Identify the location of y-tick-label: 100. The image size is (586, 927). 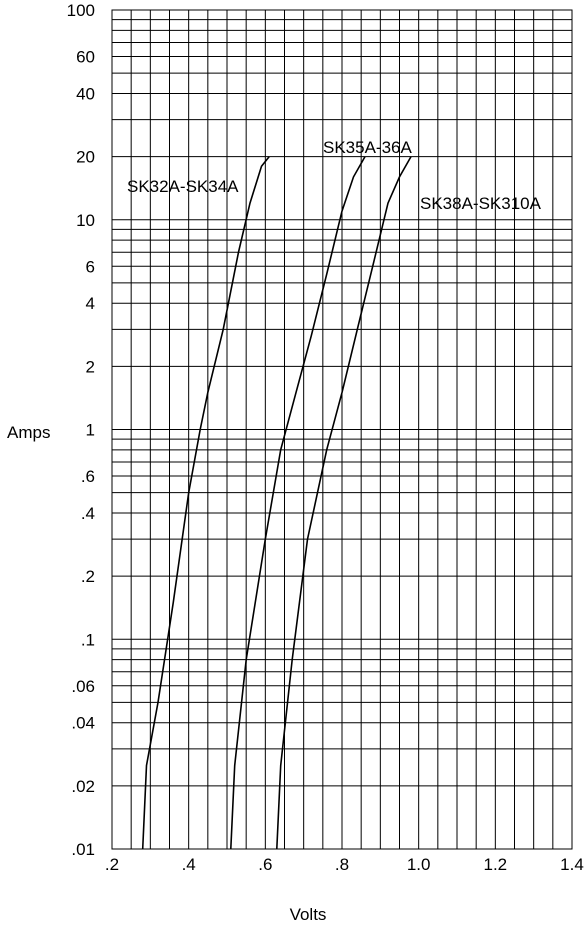
(81, 10).